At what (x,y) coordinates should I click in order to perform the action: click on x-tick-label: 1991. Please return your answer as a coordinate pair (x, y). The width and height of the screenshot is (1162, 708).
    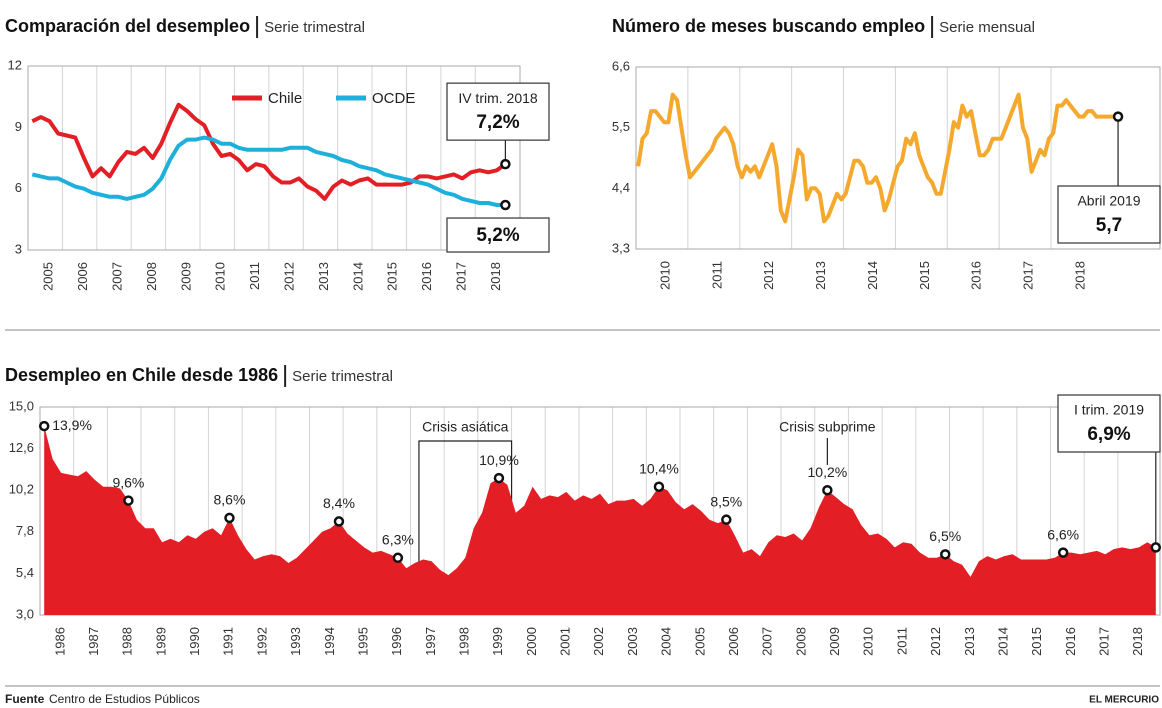
    Looking at the image, I should click on (228, 641).